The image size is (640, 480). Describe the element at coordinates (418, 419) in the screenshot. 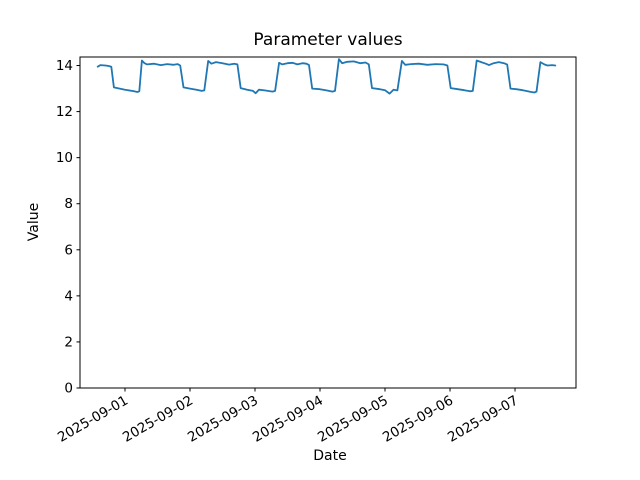

I see `x-tick-label: 2025-09-06` at that location.